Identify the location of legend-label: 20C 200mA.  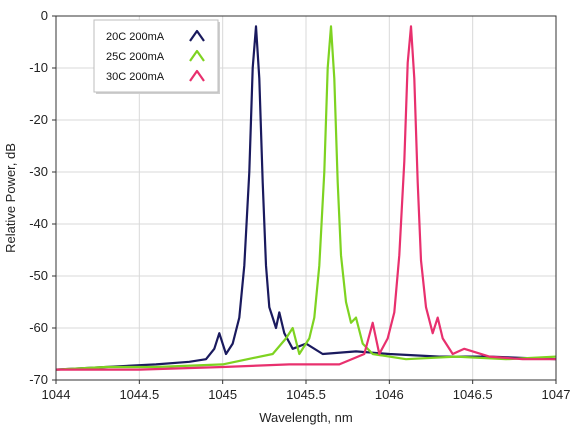
(135, 37).